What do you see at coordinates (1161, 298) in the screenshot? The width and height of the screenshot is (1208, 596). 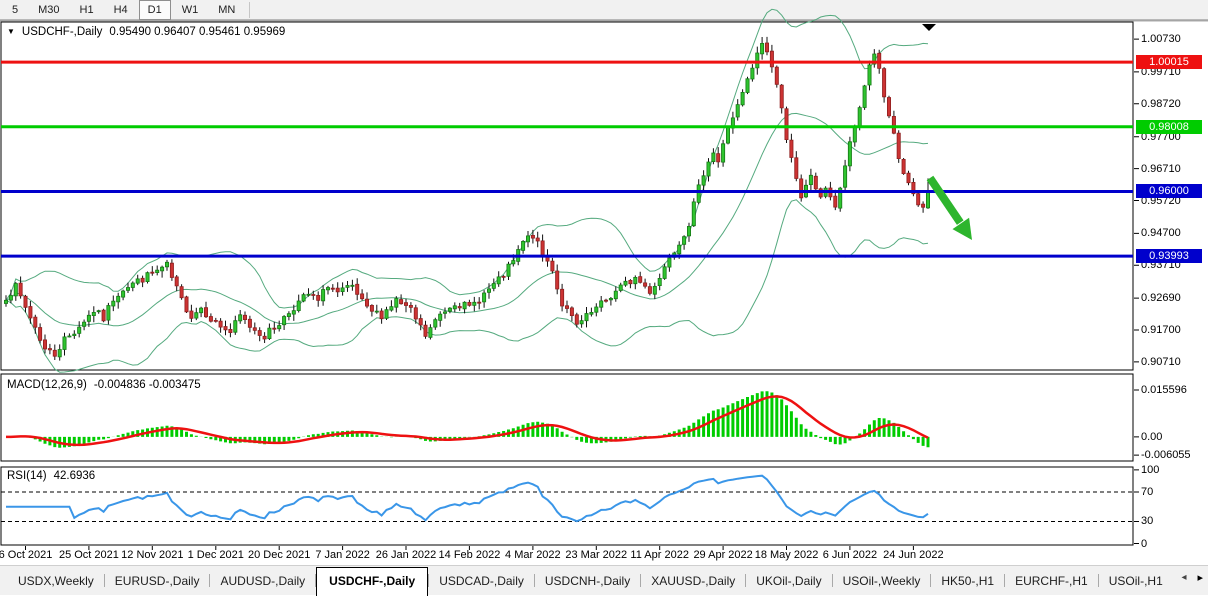 I see `price-tick-label: 0.92690` at bounding box center [1161, 298].